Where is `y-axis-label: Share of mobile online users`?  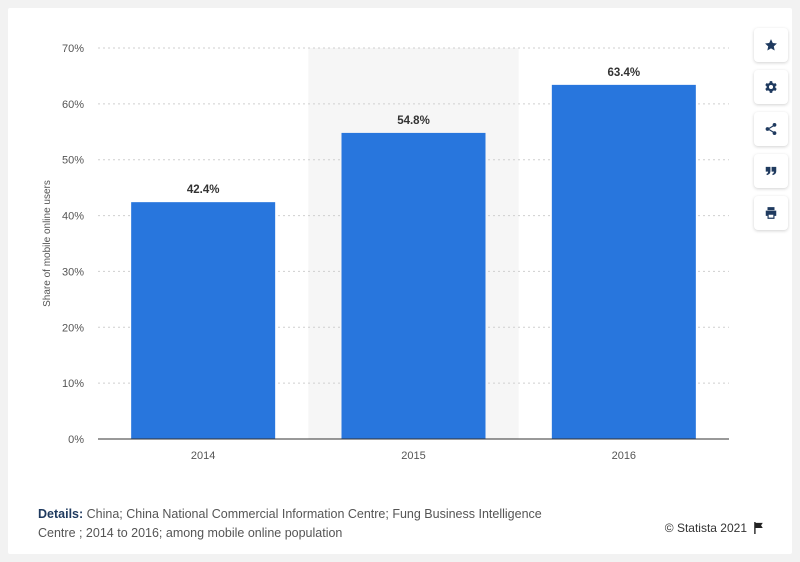 y-axis-label: Share of mobile online users is located at coordinates (47, 243).